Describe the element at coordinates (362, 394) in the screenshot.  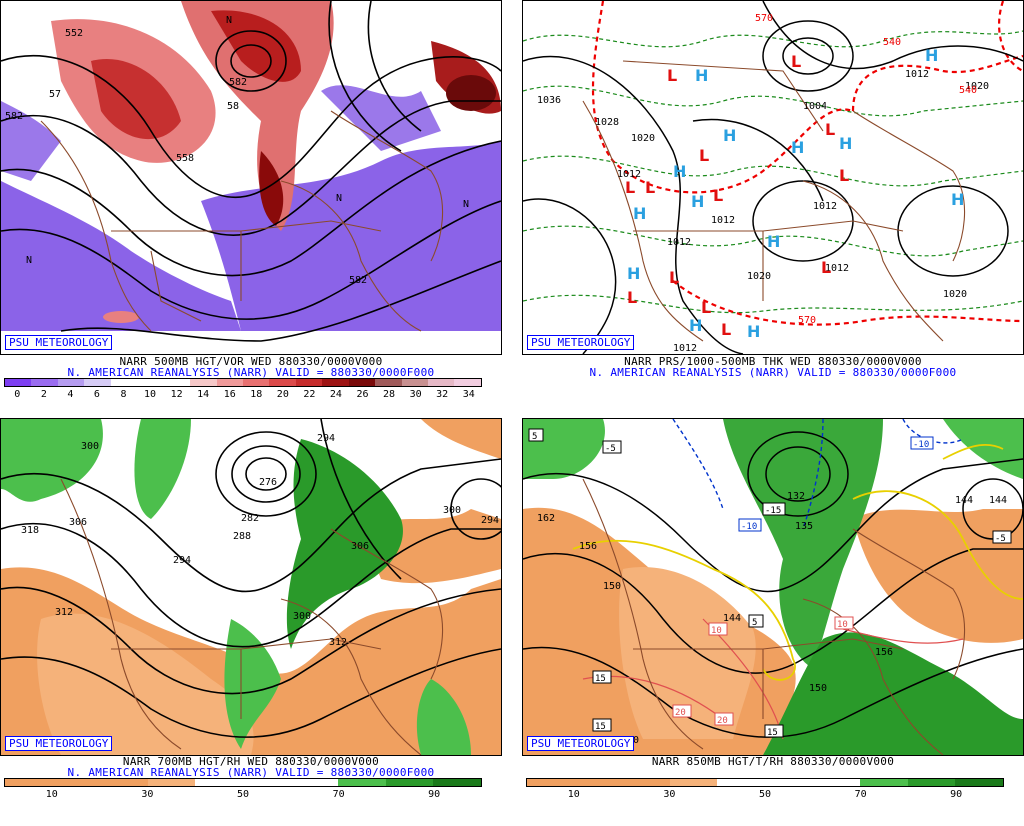
I see `colorbar-label: 26` at that location.